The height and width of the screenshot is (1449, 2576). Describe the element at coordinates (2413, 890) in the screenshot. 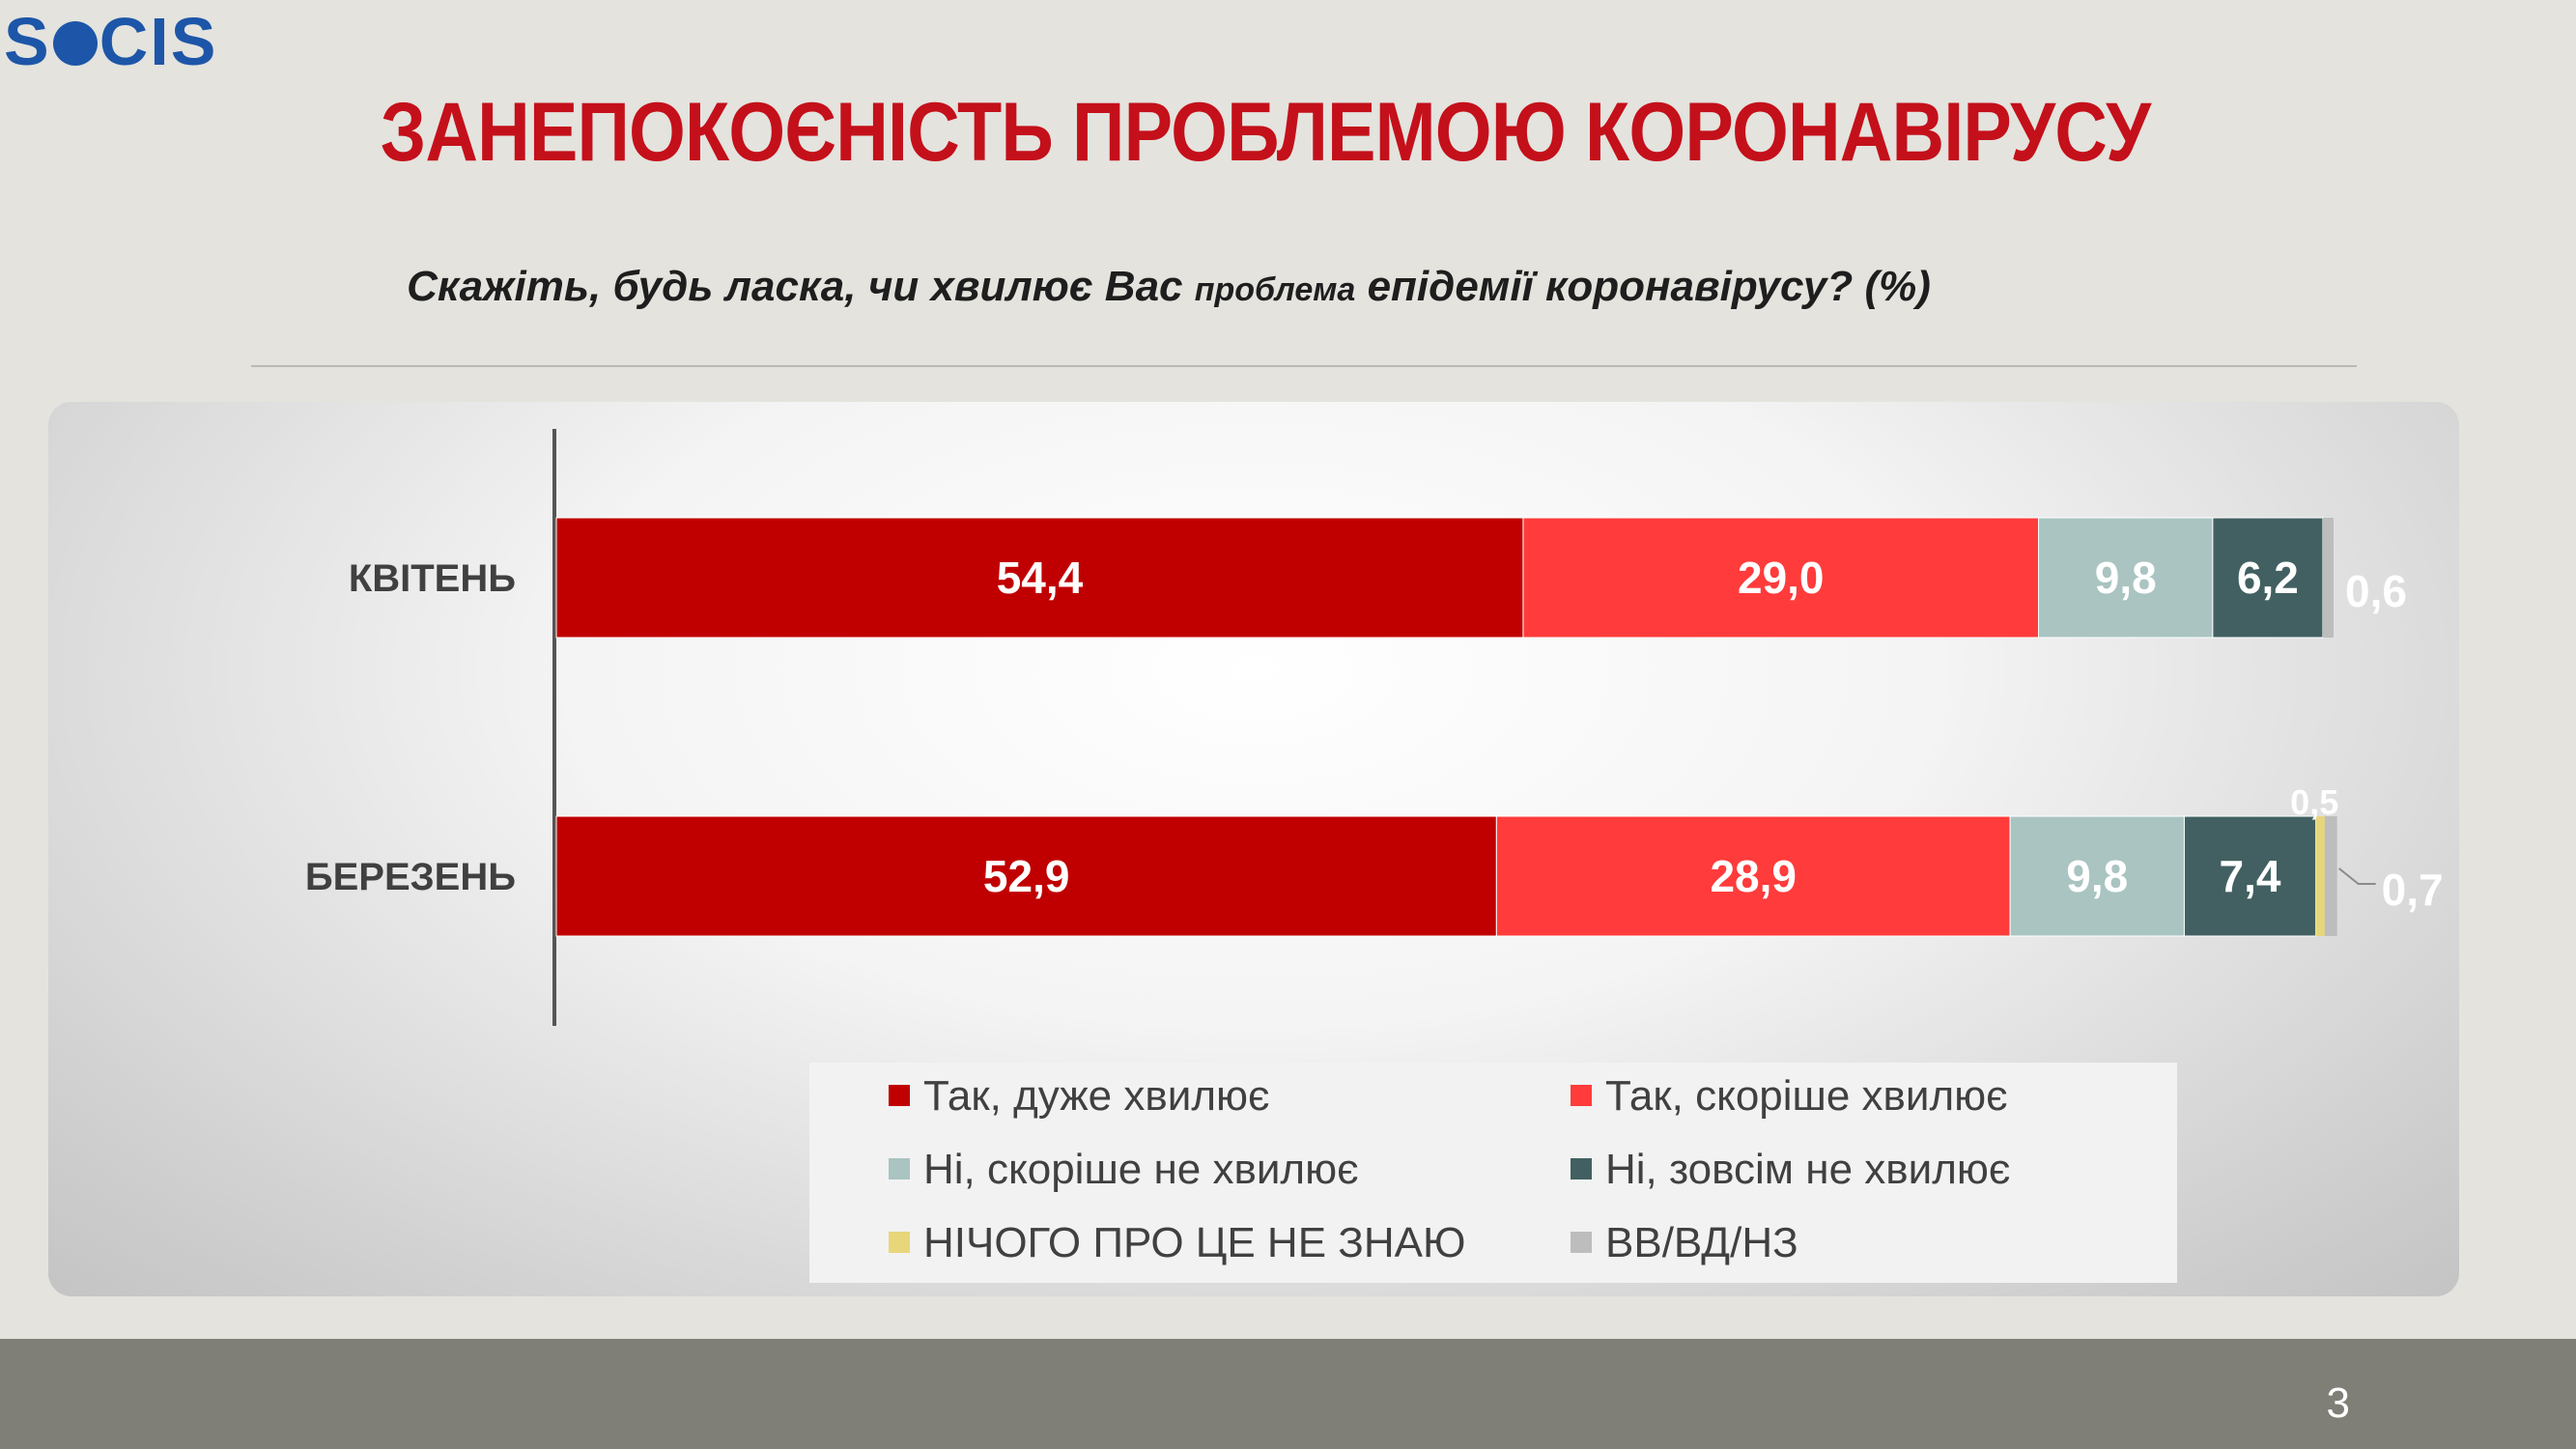

I see `data-label-1-5: 0,7` at that location.